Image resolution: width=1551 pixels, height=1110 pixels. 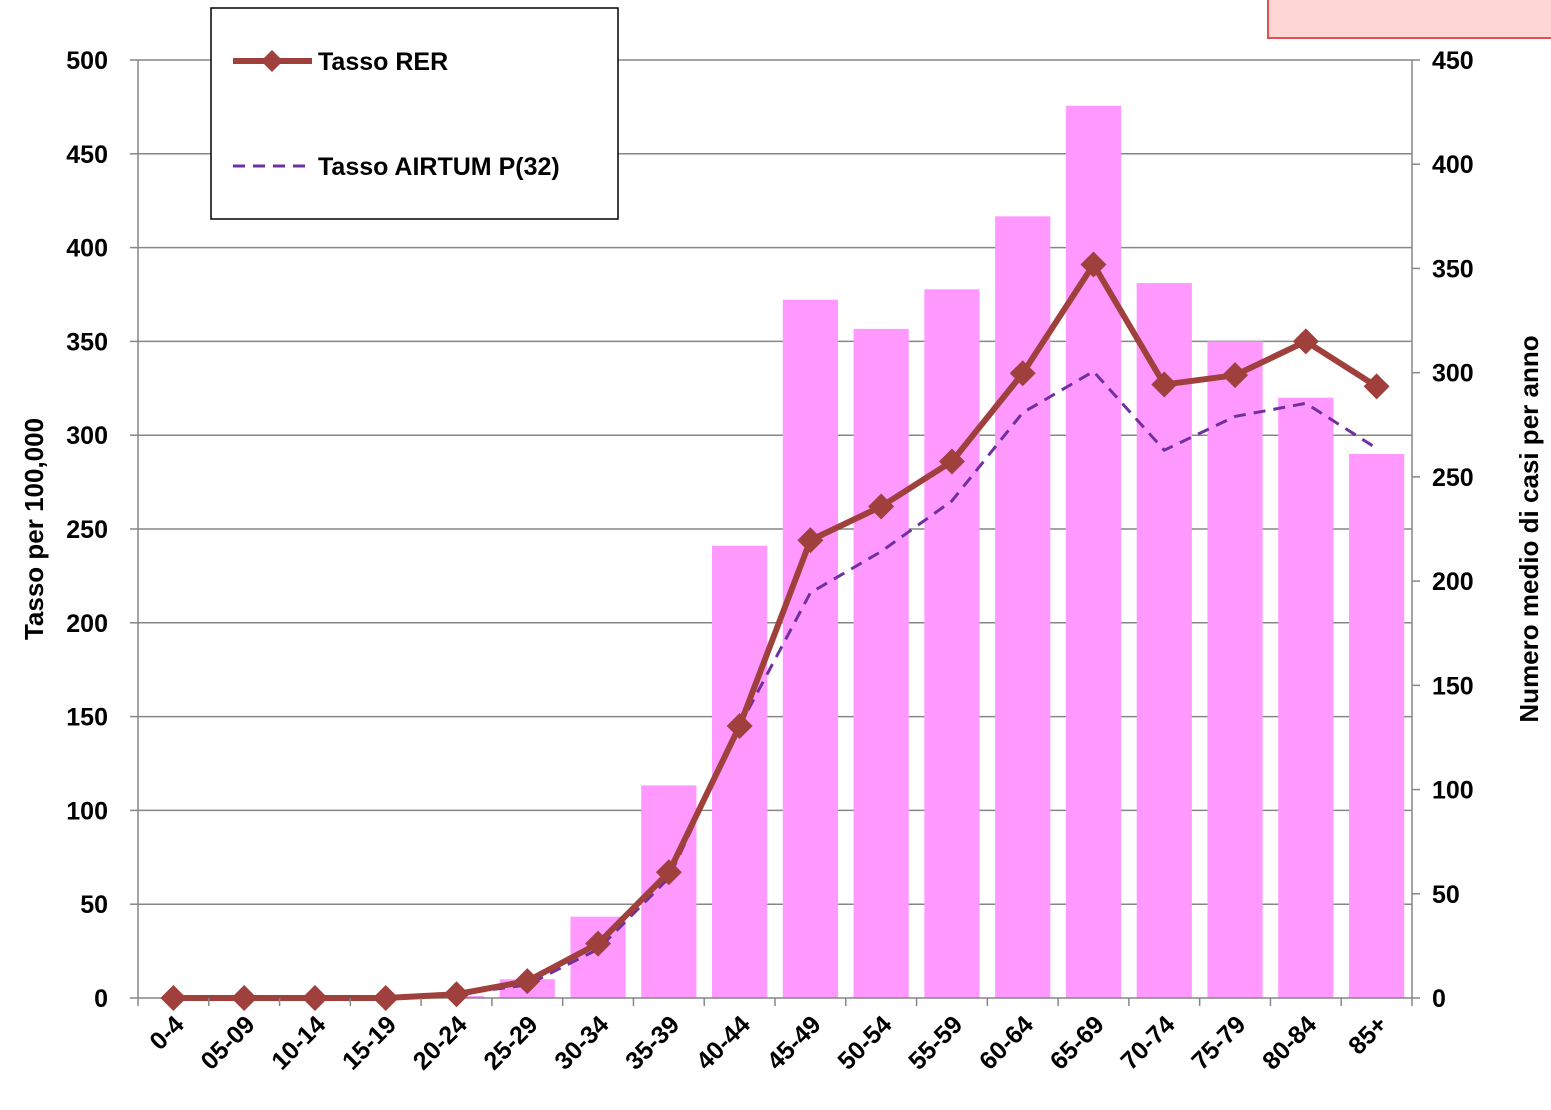 I want to click on legend-rer-label: Tasso RER, so click(x=383, y=62).